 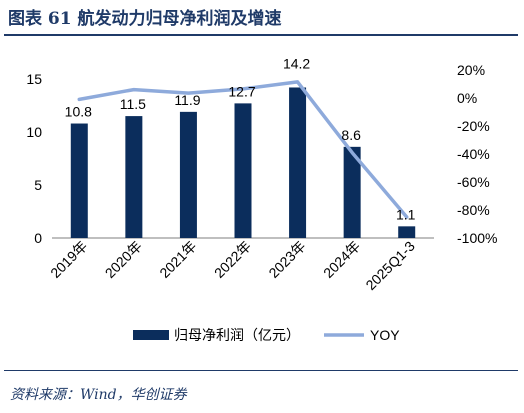 I want to click on right-axis-tick-label: -20%, so click(x=473, y=126).